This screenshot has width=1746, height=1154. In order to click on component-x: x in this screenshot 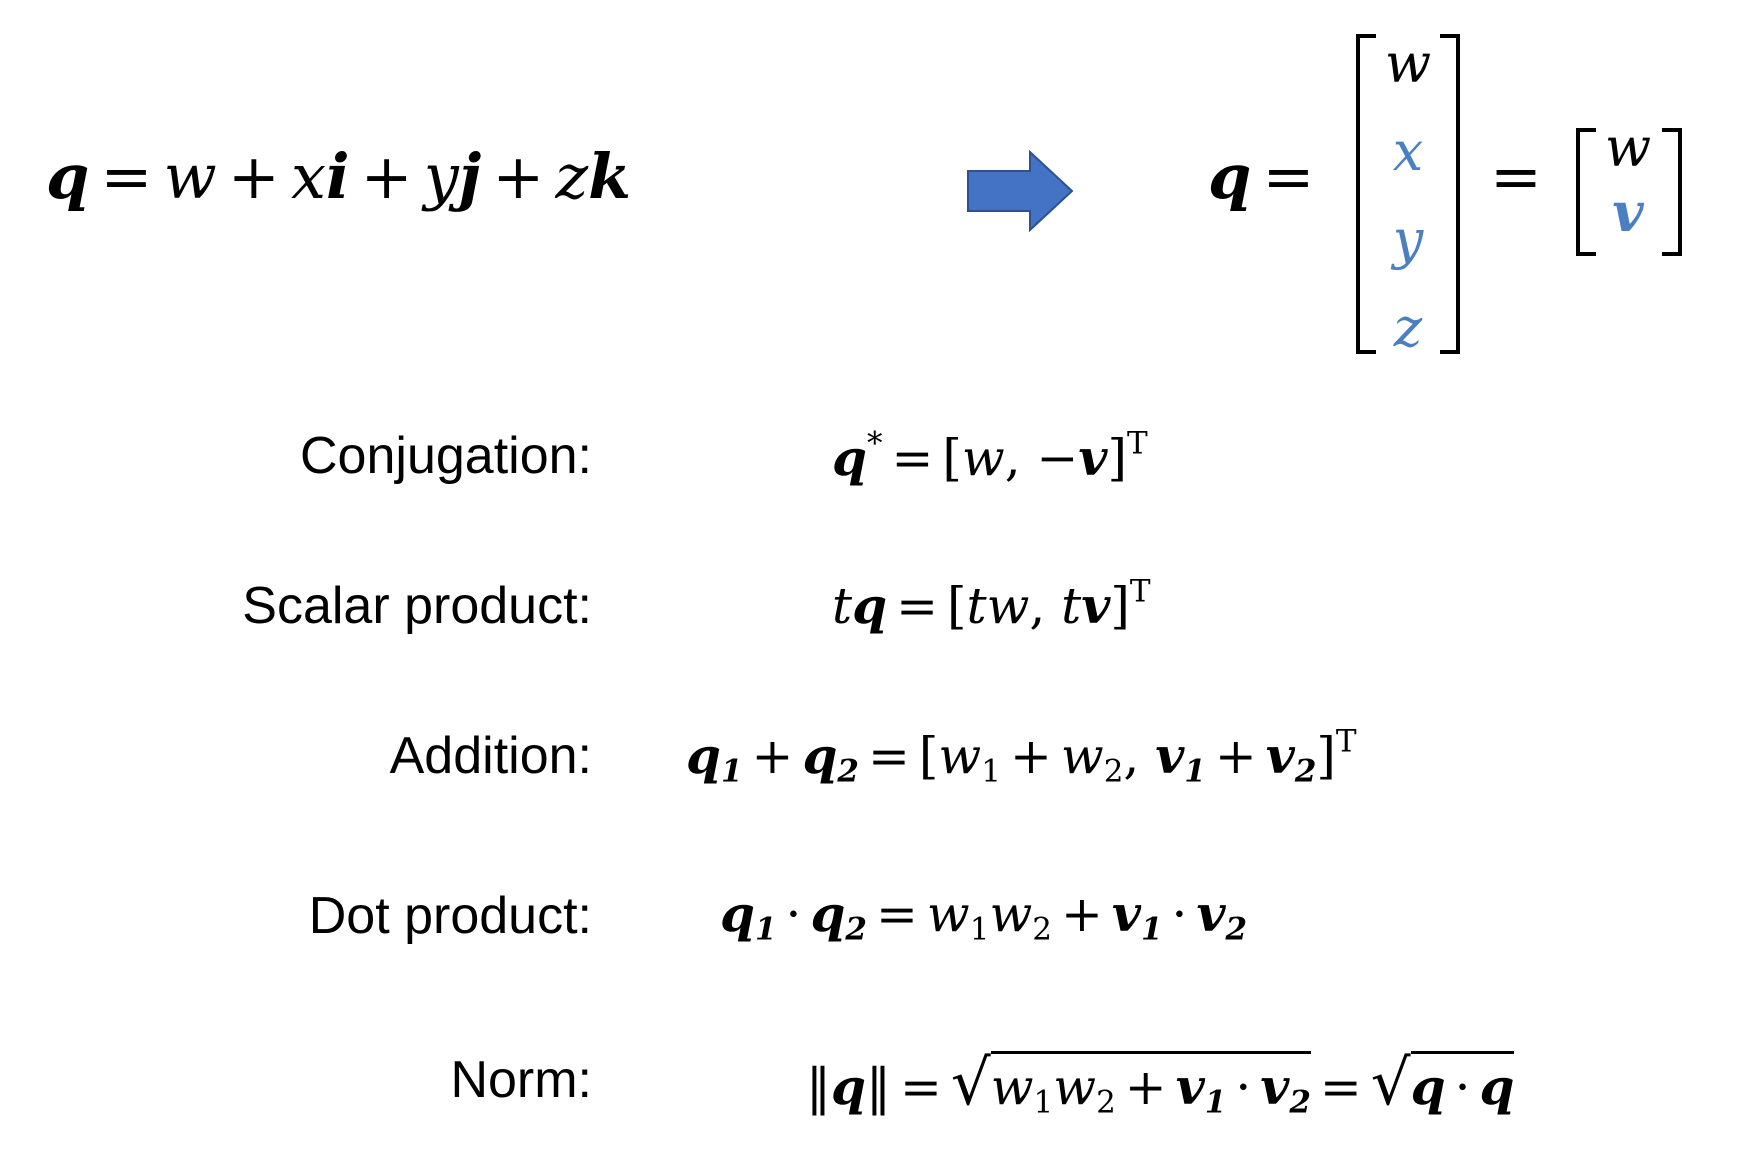, I will do `click(1408, 151)`.